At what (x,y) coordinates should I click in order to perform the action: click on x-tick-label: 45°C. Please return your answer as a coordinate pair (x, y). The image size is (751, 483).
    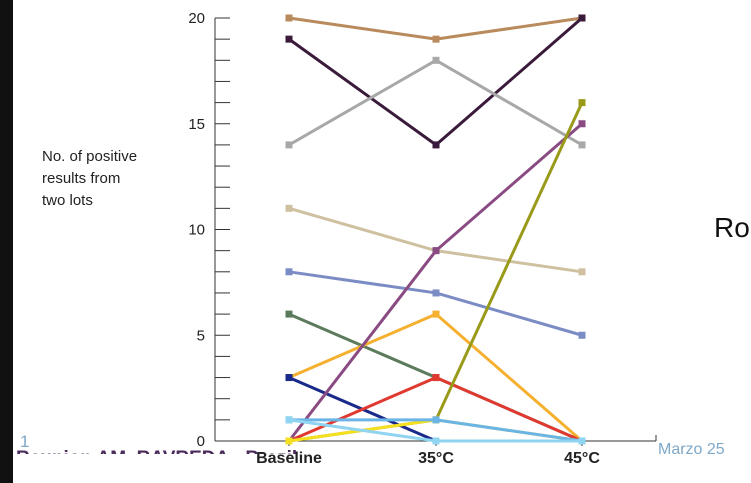
    Looking at the image, I should click on (582, 458).